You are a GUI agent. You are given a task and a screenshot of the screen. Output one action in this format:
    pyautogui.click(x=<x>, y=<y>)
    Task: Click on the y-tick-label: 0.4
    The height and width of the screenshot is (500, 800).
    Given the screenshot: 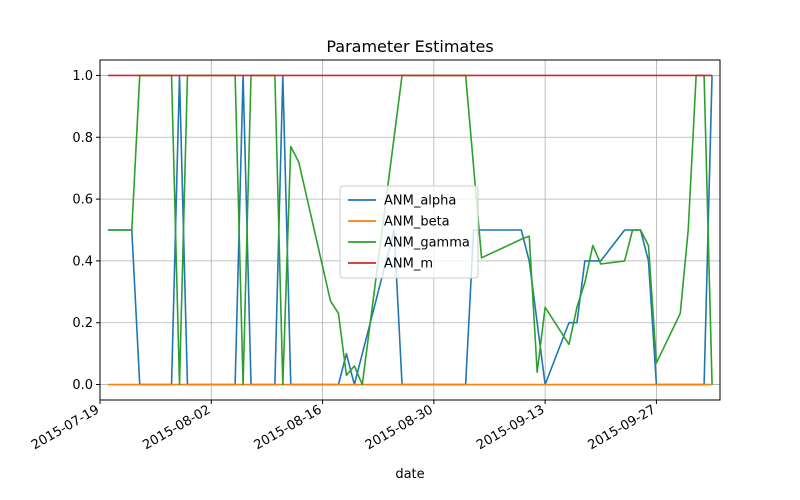 What is the action you would take?
    pyautogui.click(x=82, y=261)
    